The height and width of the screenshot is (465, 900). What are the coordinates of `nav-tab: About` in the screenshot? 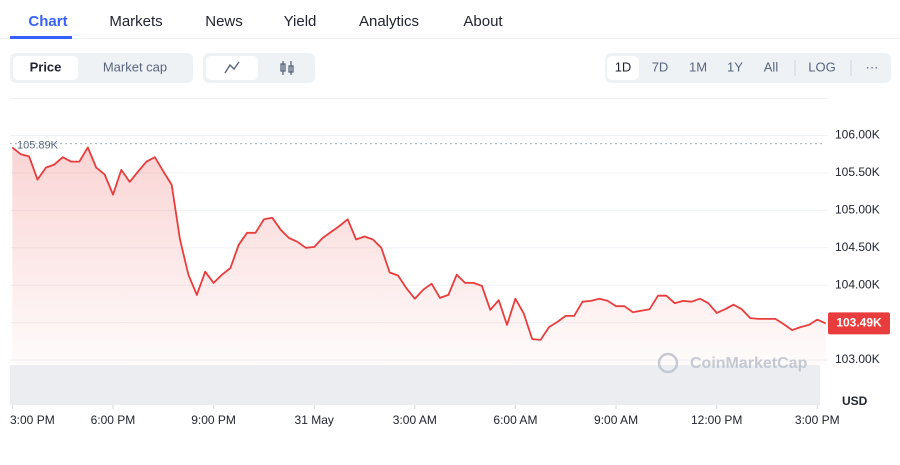 It's located at (483, 21).